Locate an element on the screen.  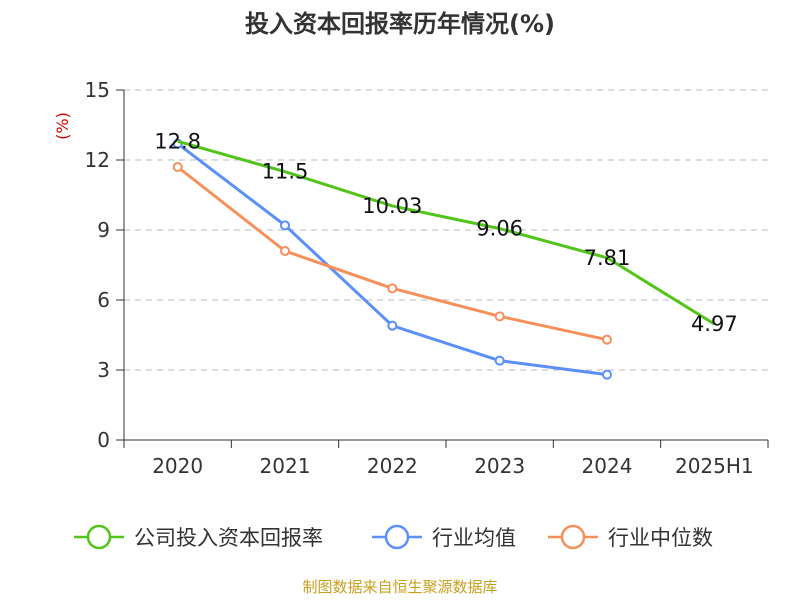
y-tick-label: 0 is located at coordinates (103, 440).